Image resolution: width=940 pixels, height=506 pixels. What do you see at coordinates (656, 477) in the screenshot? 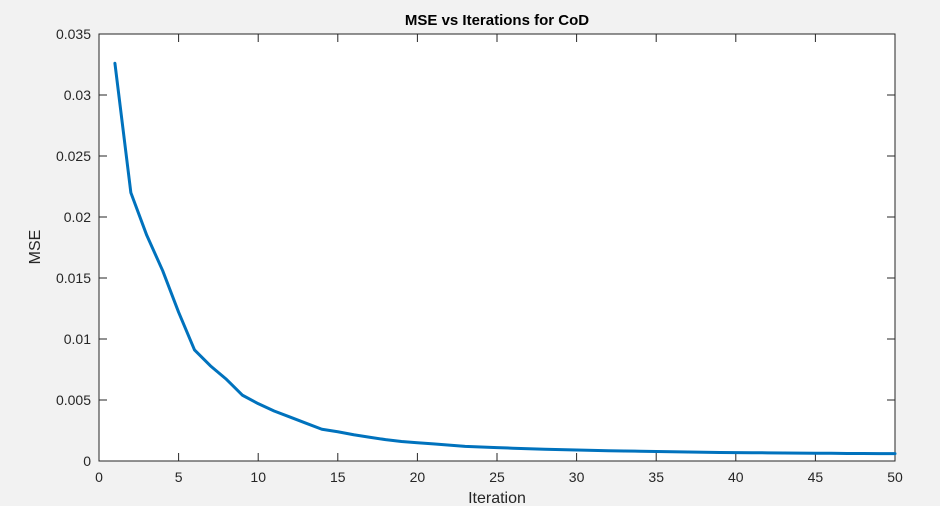
I see `x-tick-label: 35` at bounding box center [656, 477].